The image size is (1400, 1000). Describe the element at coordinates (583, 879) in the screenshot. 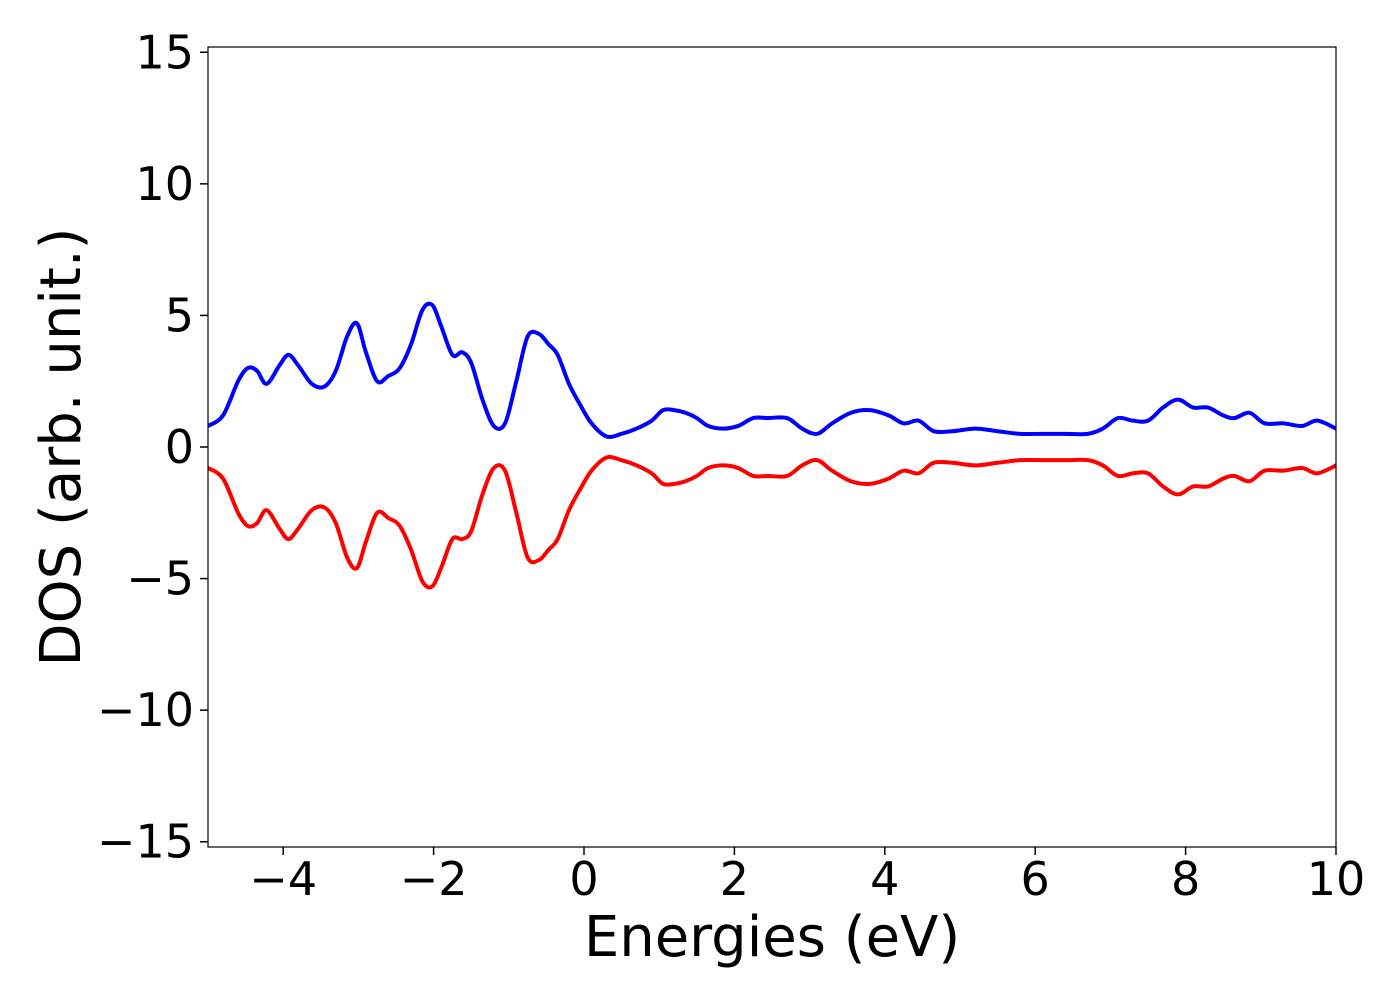

I see `x-tick-label: 0` at that location.